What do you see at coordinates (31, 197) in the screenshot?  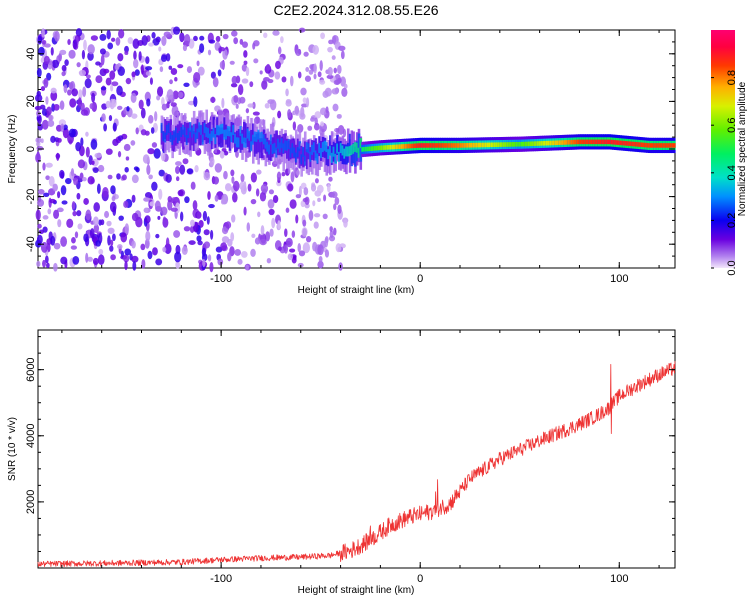 I see `spectrogram-y-tick-label: -20` at bounding box center [31, 197].